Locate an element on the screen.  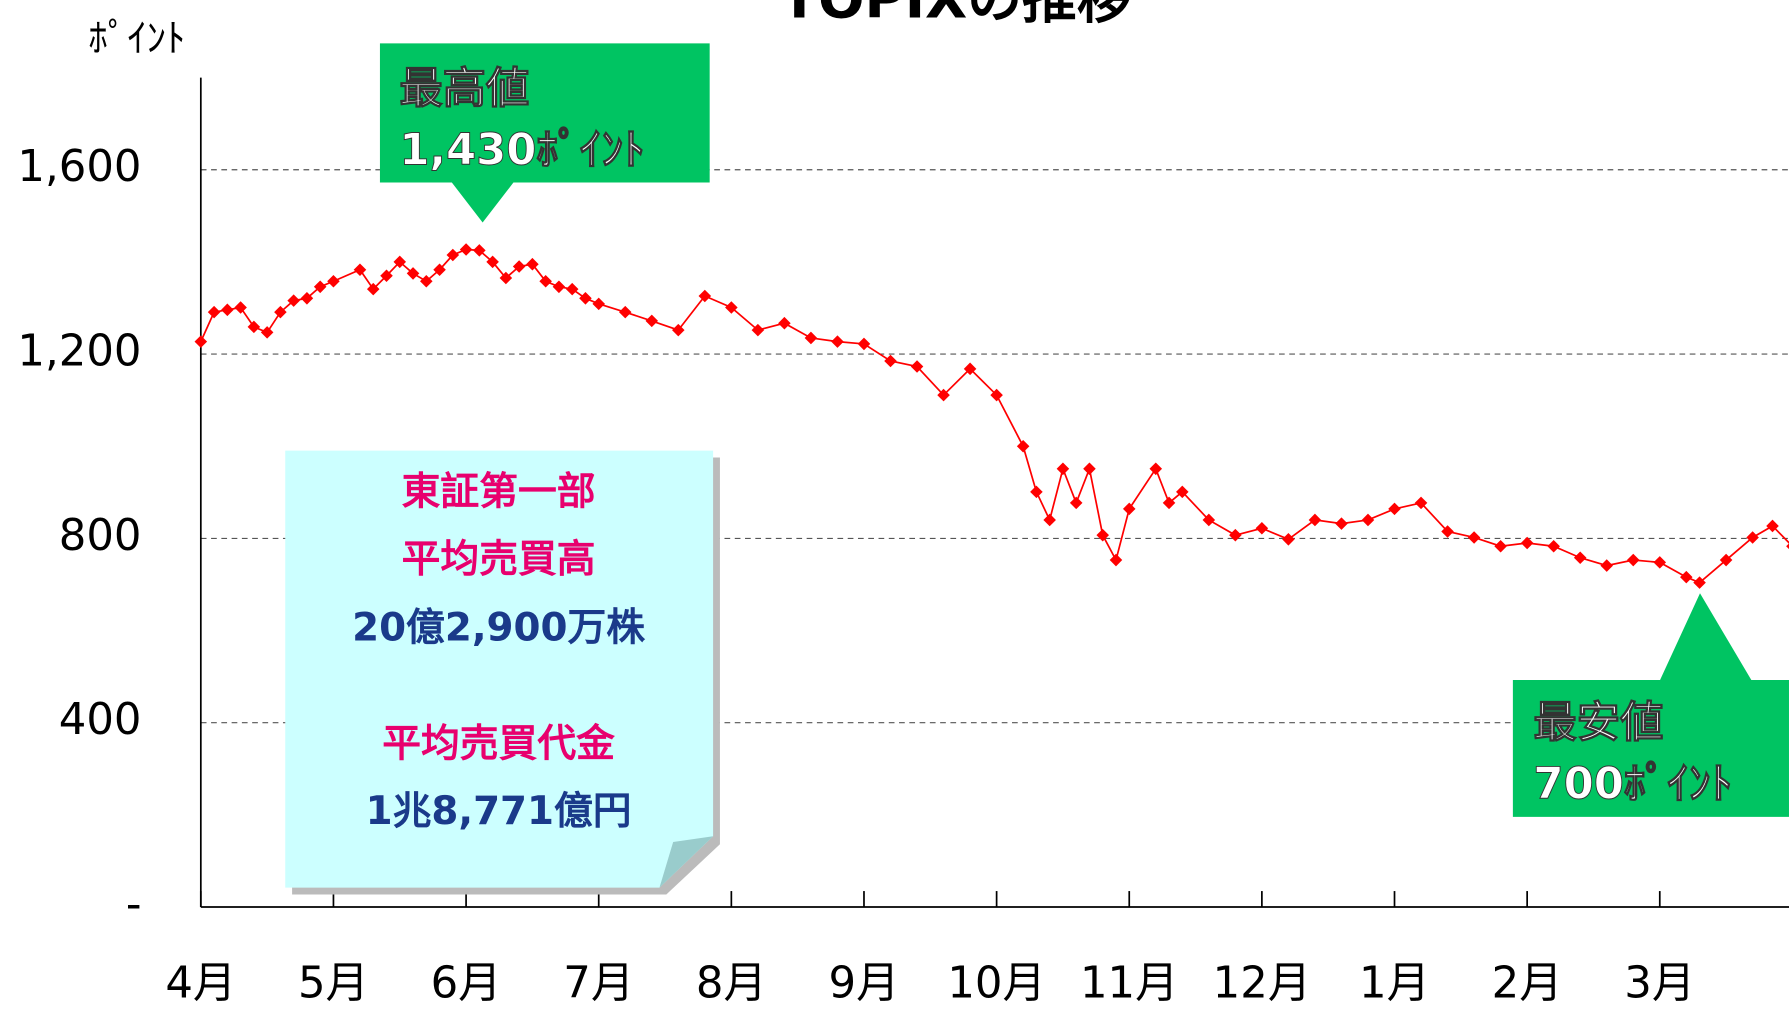
high-callout: 最高値 1,430ﾎﾟｲﾝﾄ is located at coordinates (544, 133).